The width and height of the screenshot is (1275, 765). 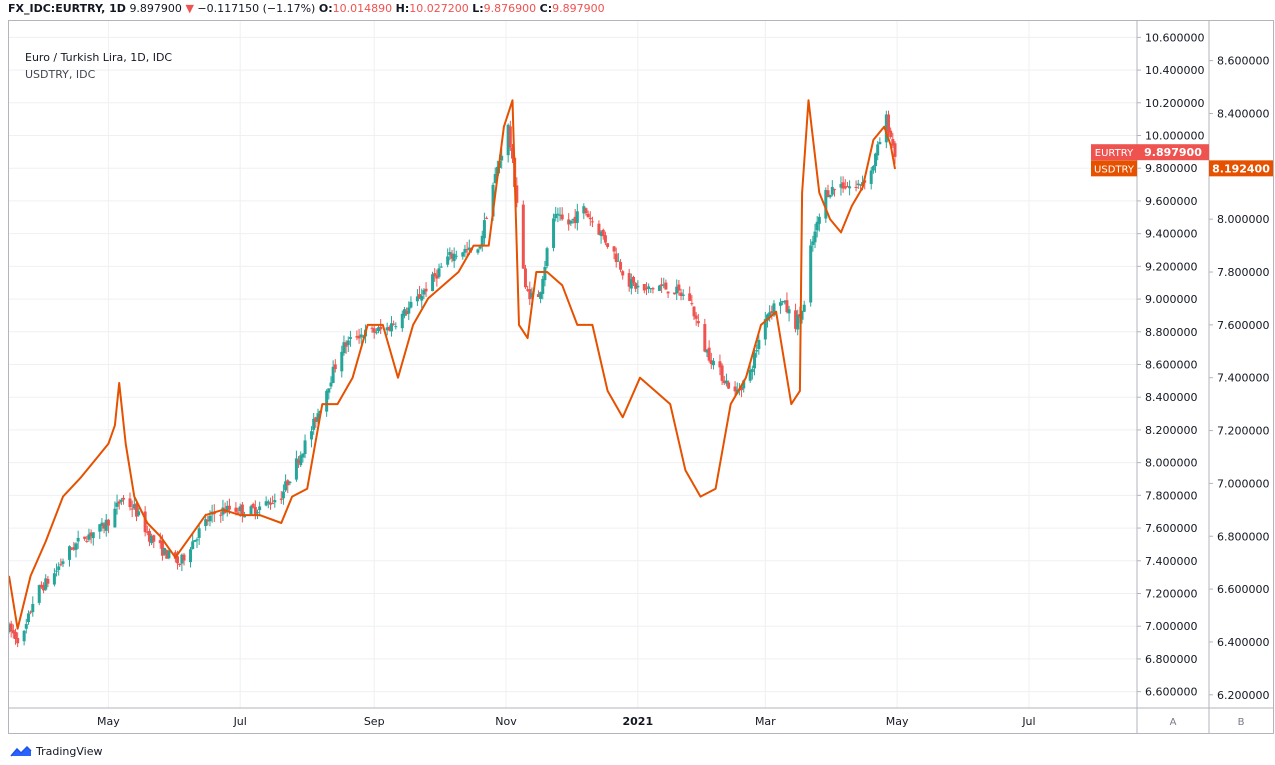 What do you see at coordinates (189, 8) in the screenshot?
I see `change-down-arrow-icon: ▼` at bounding box center [189, 8].